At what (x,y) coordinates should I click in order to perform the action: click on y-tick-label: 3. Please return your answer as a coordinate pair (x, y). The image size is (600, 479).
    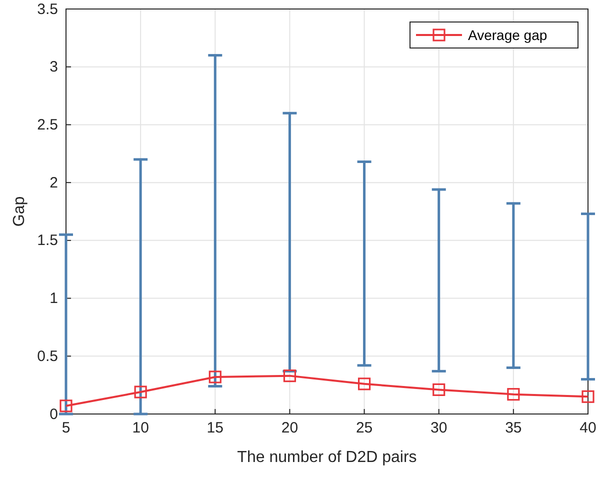
    Looking at the image, I should click on (54, 67).